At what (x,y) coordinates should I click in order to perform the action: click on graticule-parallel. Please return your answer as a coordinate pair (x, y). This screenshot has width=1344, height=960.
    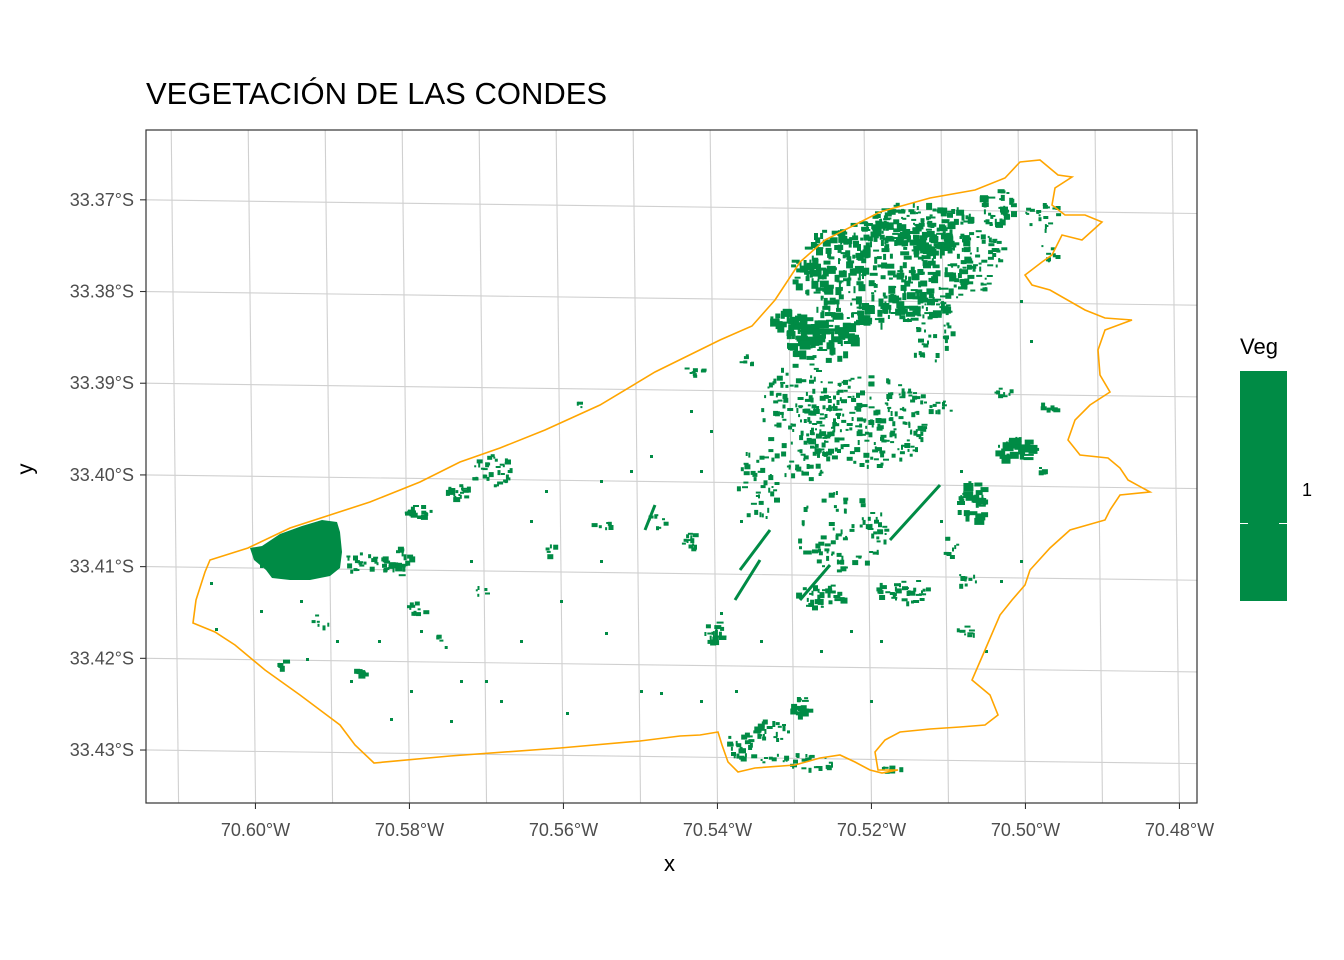
    Looking at the image, I should click on (671, 757).